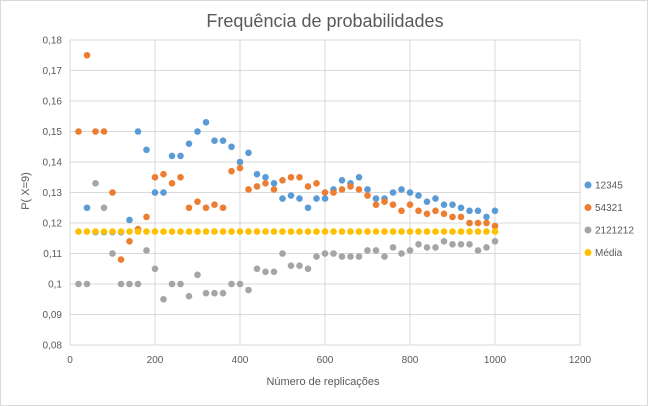  I want to click on x-tick-label: 1200, so click(580, 360).